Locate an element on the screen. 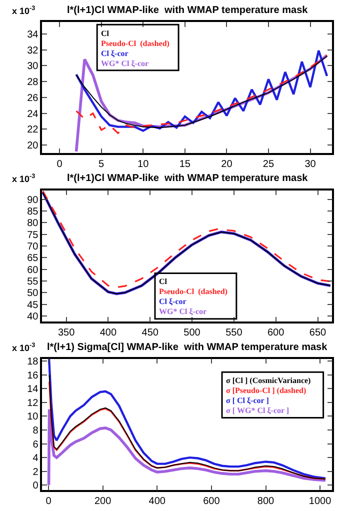  series-label: WG* Cl ξ-cor is located at coordinates (125, 63).